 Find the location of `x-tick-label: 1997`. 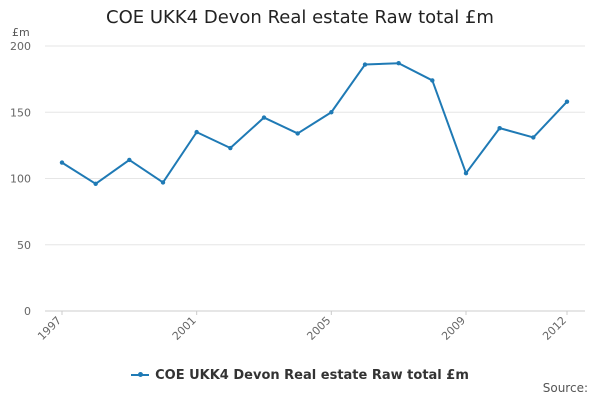

x-tick-label: 1997 is located at coordinates (49, 328).